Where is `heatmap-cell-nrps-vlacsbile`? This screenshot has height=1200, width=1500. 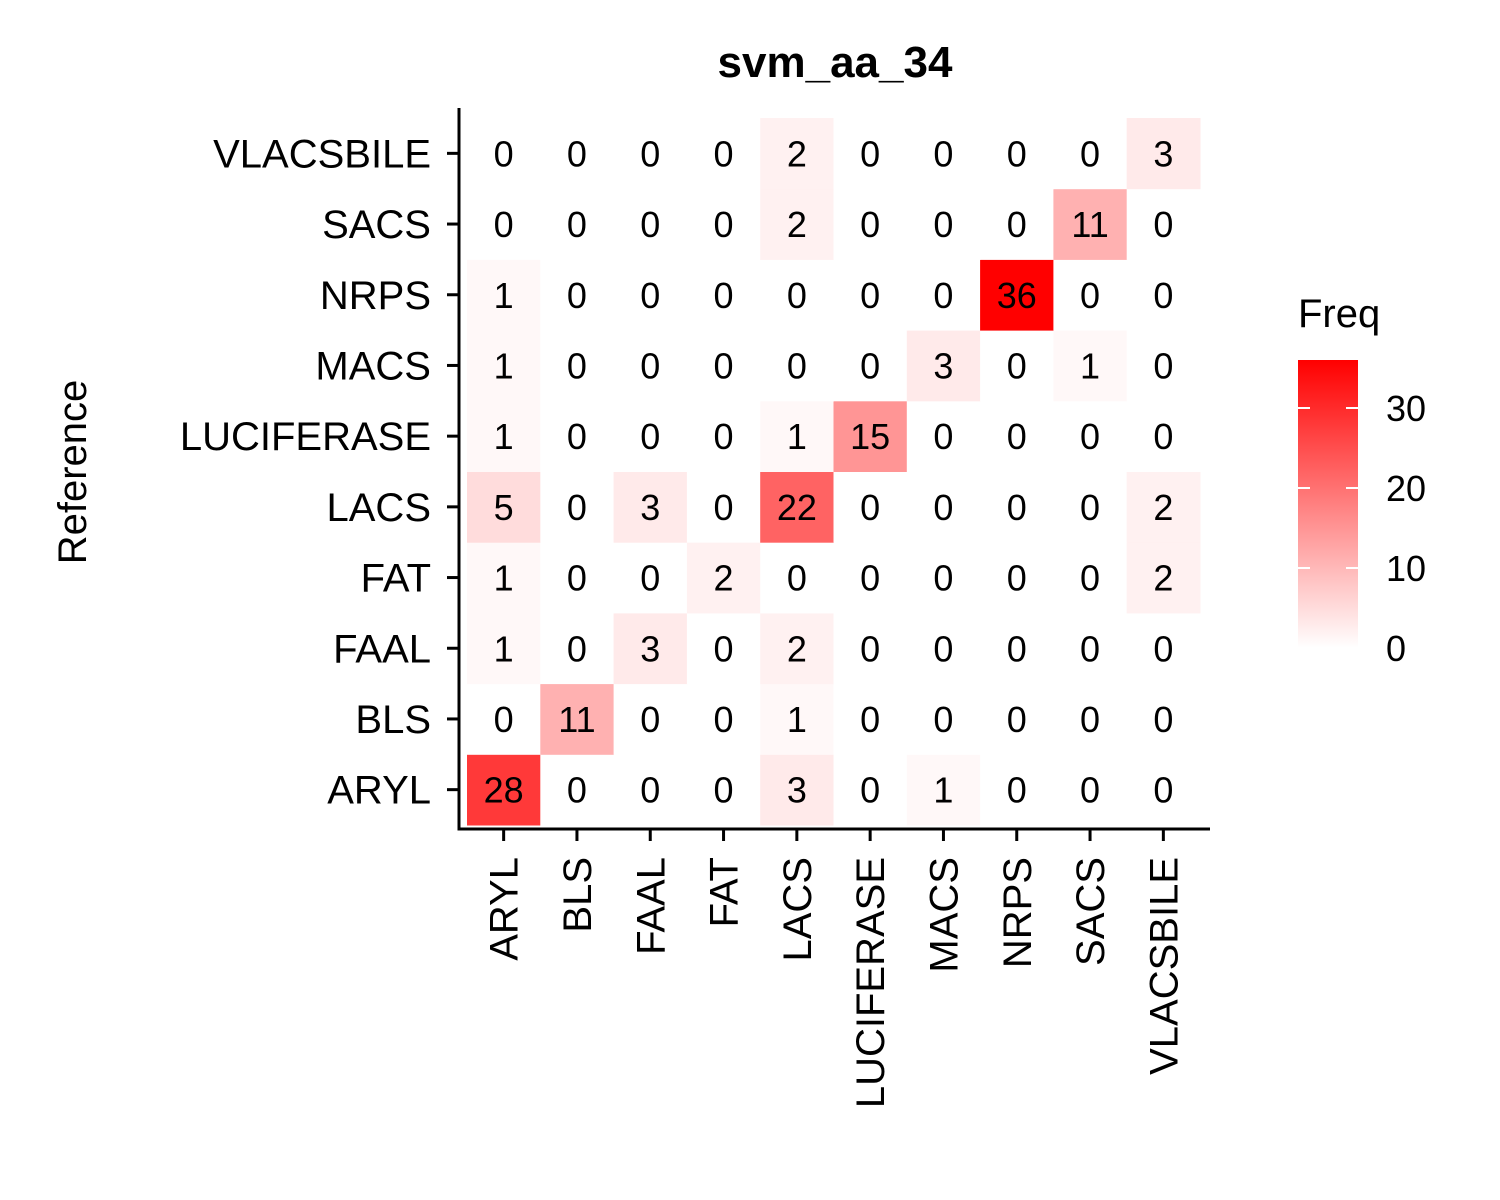
heatmap-cell-nrps-vlacsbile is located at coordinates (1163, 295).